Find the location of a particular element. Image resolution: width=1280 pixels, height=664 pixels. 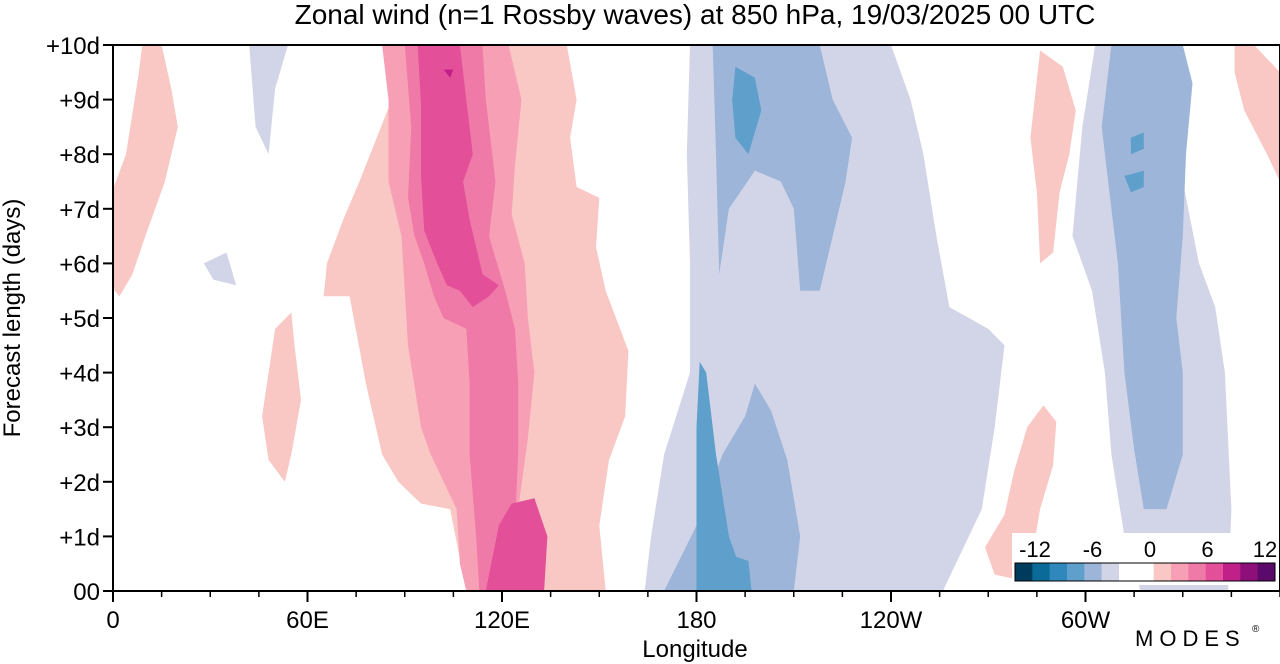

y-tick-label: +8d is located at coordinates (79, 155).